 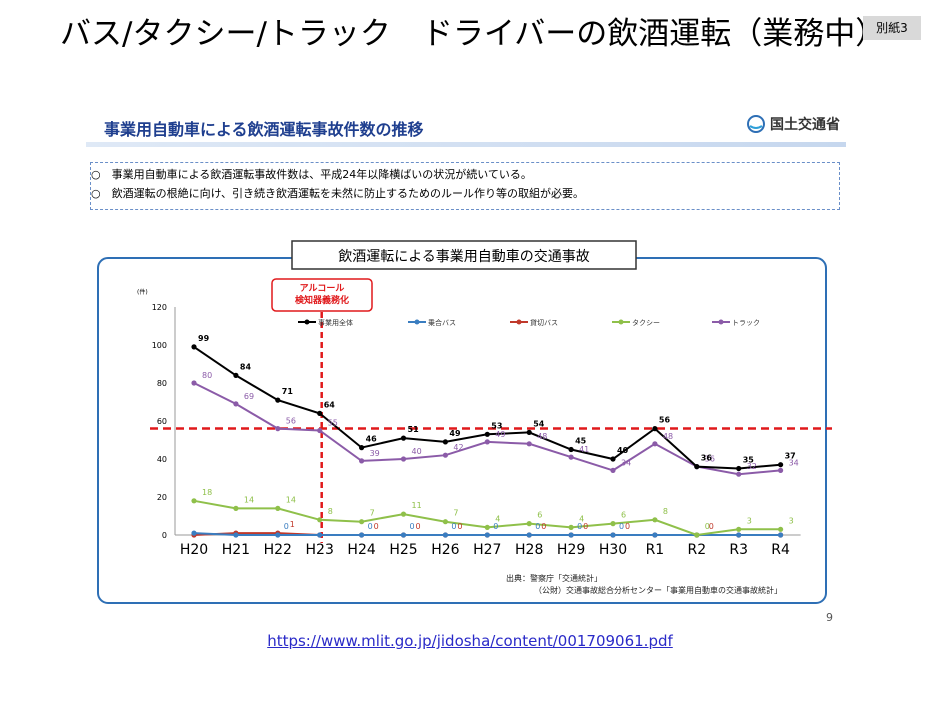 I want to click on ministry-name: 国土交通省, so click(x=805, y=125).